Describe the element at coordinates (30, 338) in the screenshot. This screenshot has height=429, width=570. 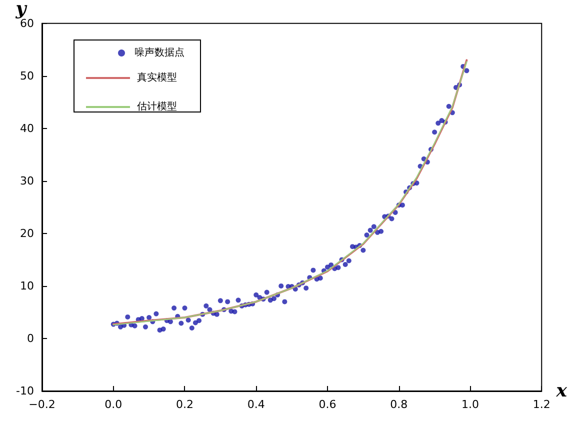
I see `y-tick-label: 0` at that location.